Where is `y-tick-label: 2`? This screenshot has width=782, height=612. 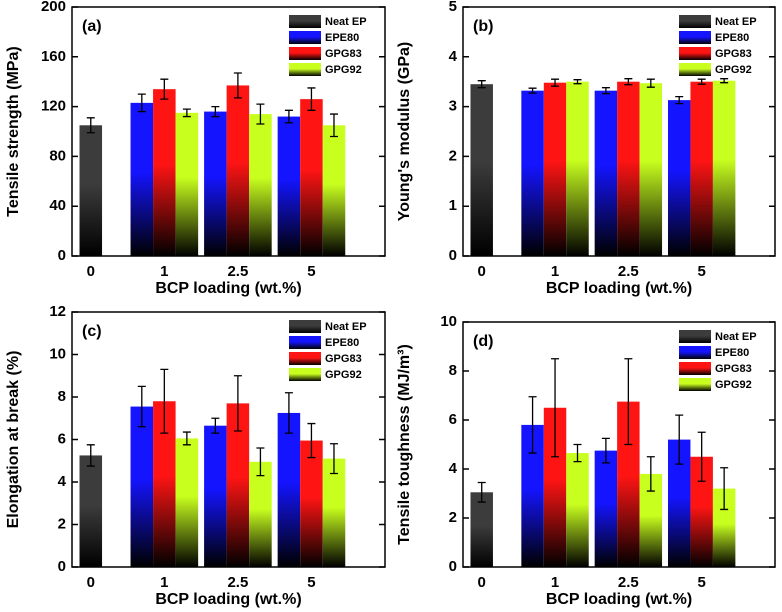
y-tick-label: 2 is located at coordinates (62, 523).